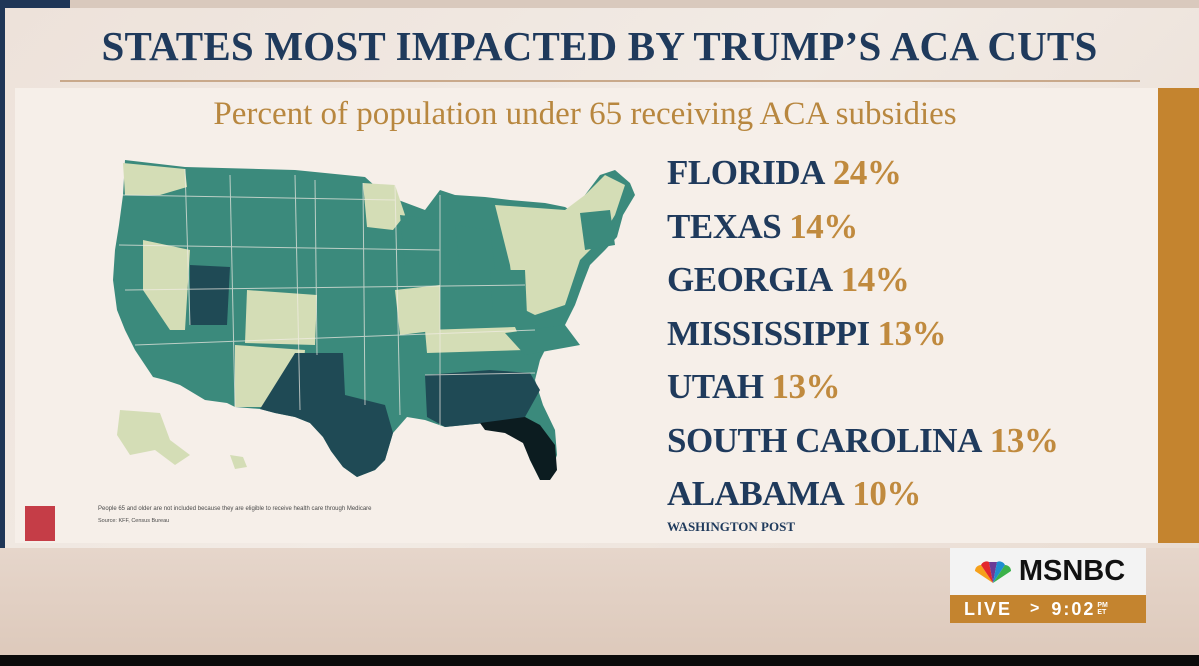 This screenshot has width=1199, height=666. Describe the element at coordinates (1178, 315) in the screenshot. I see `gold-side-bar` at that location.